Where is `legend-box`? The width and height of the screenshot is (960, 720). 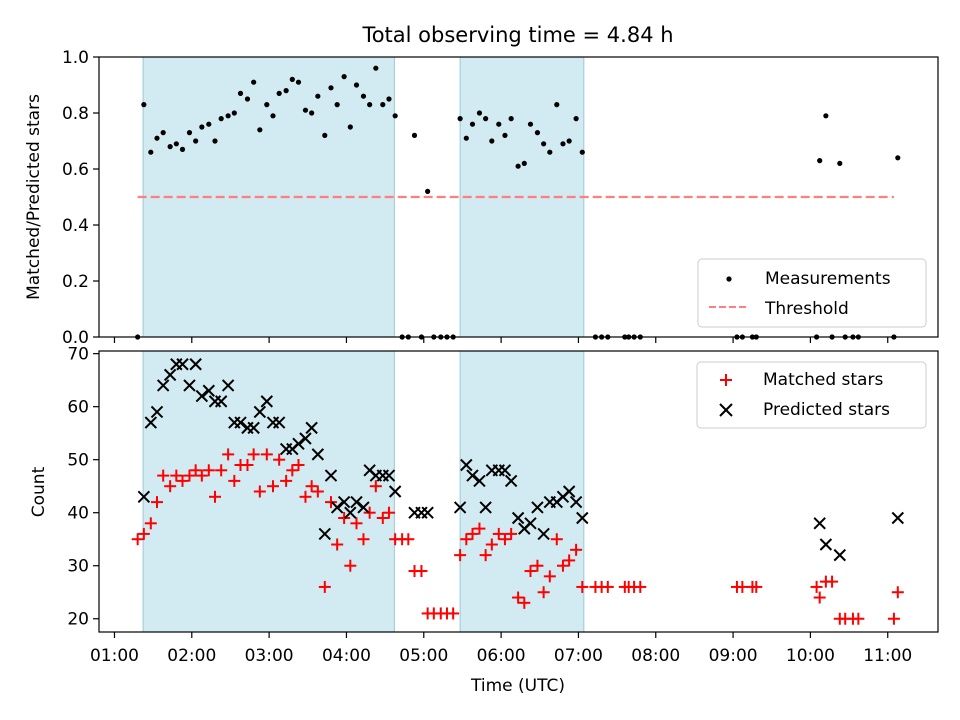
legend-box is located at coordinates (812, 293).